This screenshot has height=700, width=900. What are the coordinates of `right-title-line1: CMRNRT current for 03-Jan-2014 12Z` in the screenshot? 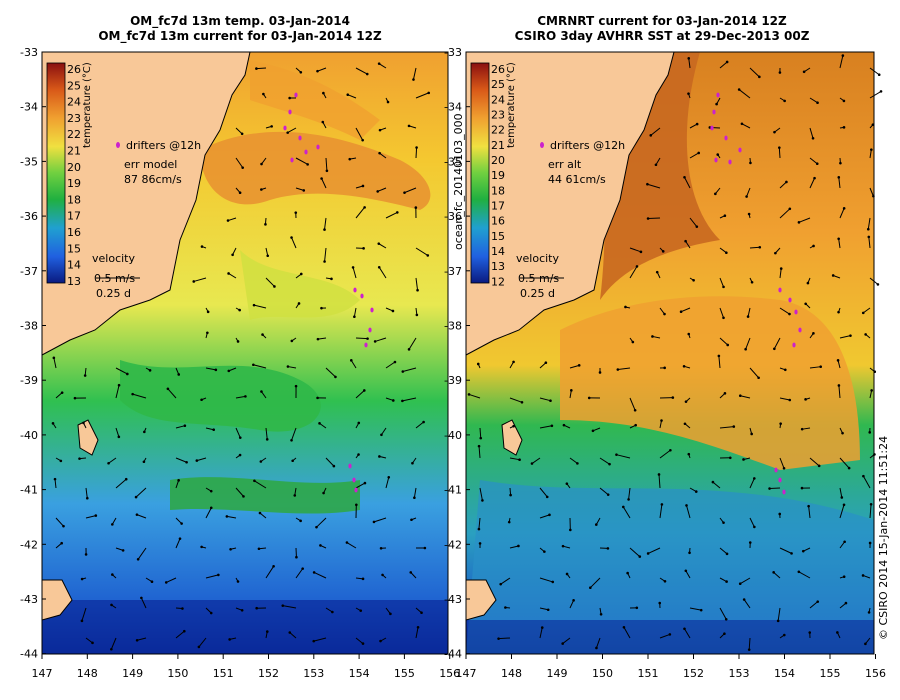 It's located at (662, 21).